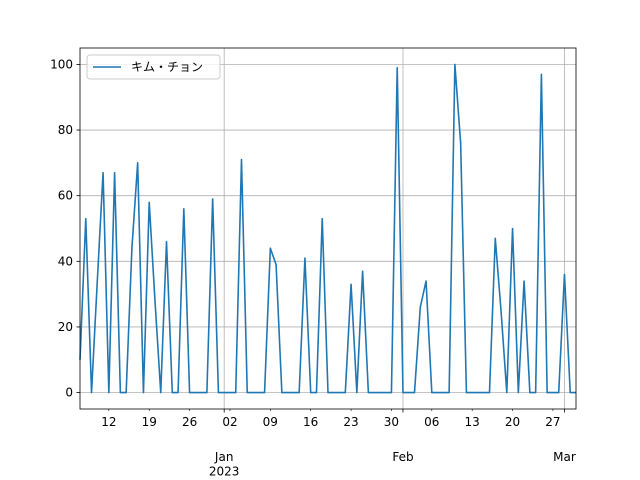 The height and width of the screenshot is (480, 640). Describe the element at coordinates (149, 422) in the screenshot. I see `x-tick-label: 19` at that location.